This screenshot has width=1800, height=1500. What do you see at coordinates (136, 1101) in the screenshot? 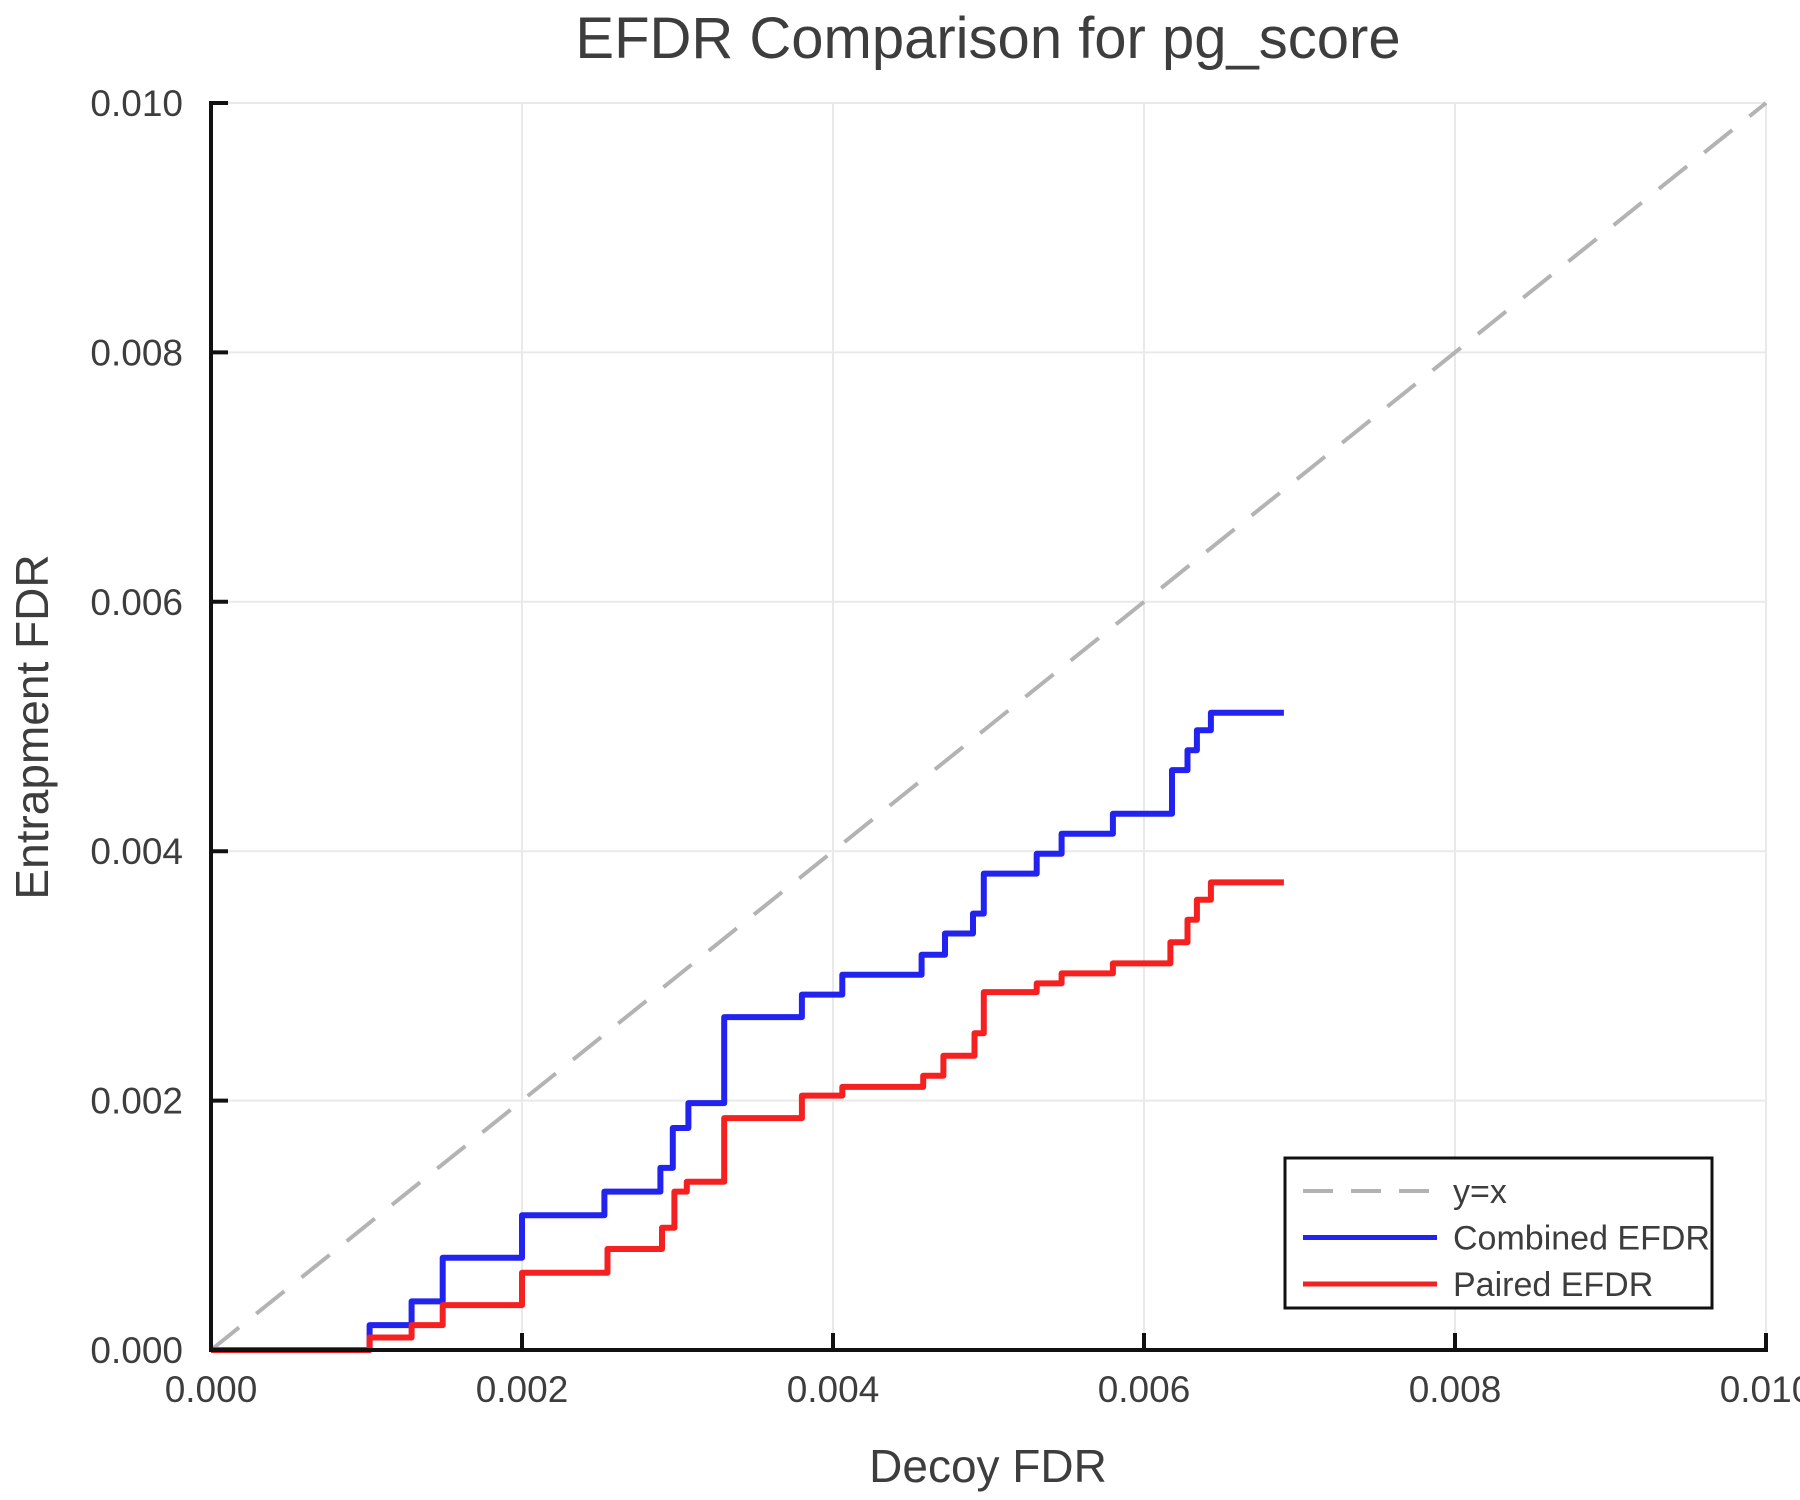
I see `y-tick-label: 0.002` at bounding box center [136, 1101].